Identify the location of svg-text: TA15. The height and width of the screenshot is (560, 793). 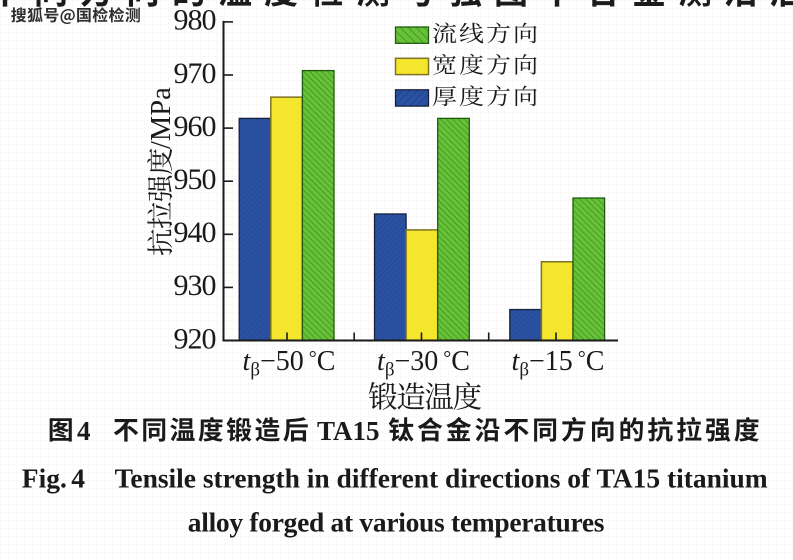
(348, 431).